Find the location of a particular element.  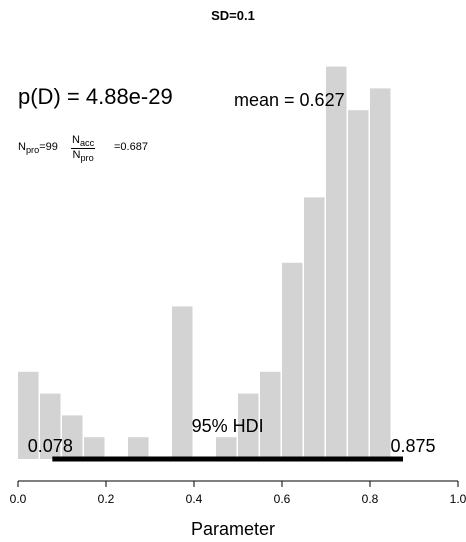

x-axis: 0.0 0.2 0.4 0.6 0.8 1.0 is located at coordinates (238, 493).